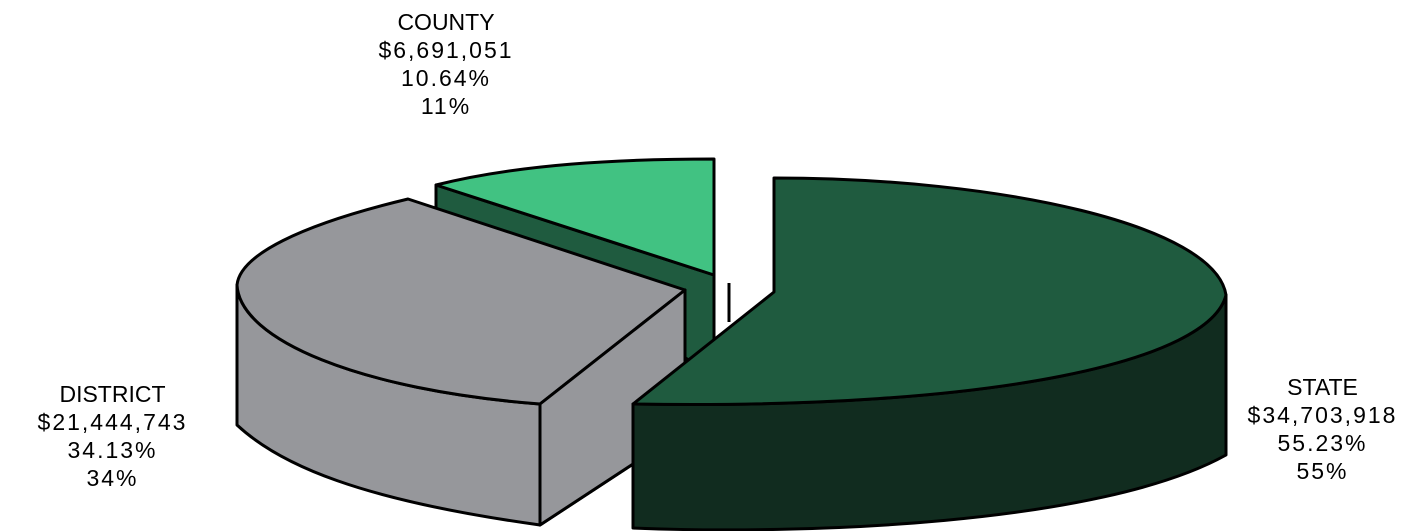 This screenshot has height=531, width=1425. Describe the element at coordinates (446, 106) in the screenshot. I see `label-county-rounded: 11%` at that location.